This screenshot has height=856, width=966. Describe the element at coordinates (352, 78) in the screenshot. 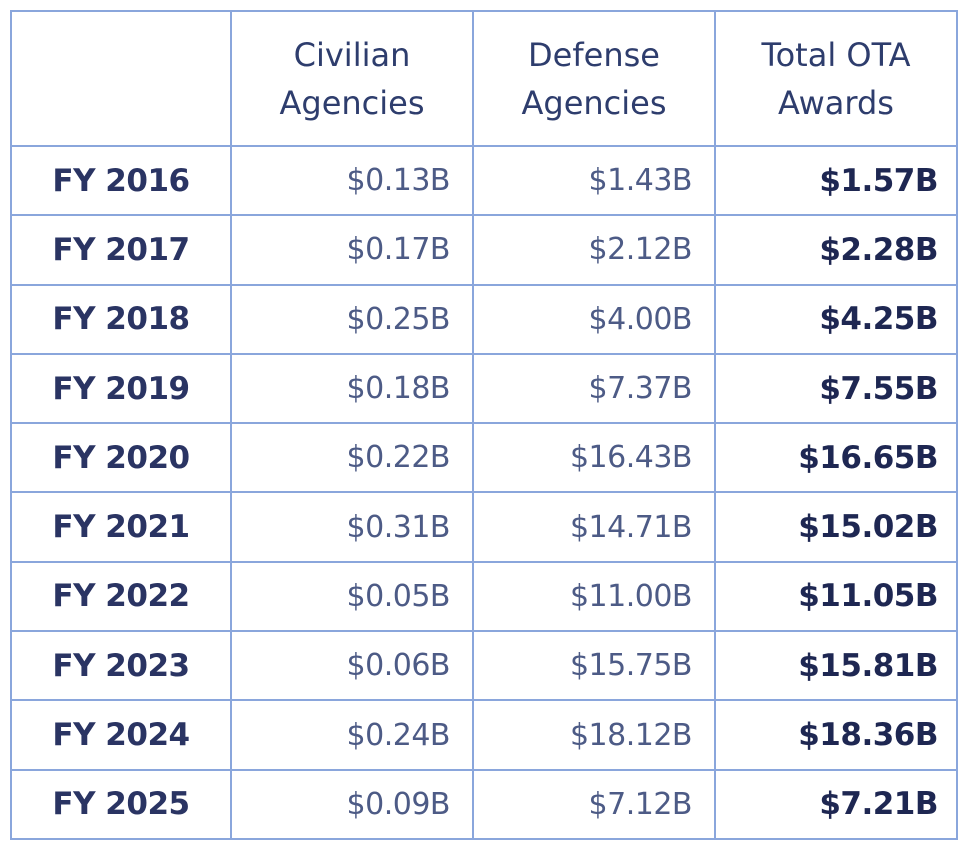

I see `header-civilian-agencies: Civilian Agencies` at that location.